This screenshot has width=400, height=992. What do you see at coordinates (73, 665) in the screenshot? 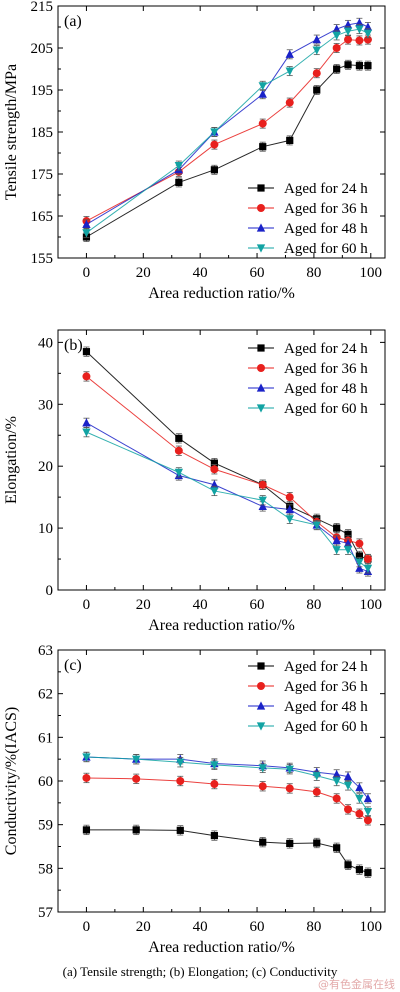
I see `panel-label: (c)` at bounding box center [73, 665].